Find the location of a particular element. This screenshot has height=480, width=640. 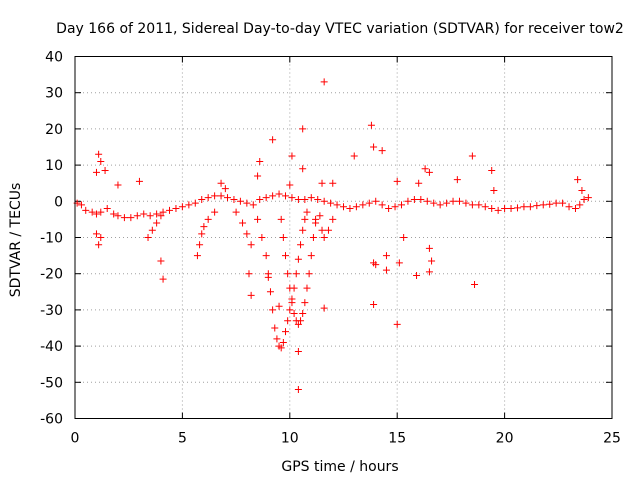

y-axis-label: SDTVAR / TECUs is located at coordinates (16, 240).